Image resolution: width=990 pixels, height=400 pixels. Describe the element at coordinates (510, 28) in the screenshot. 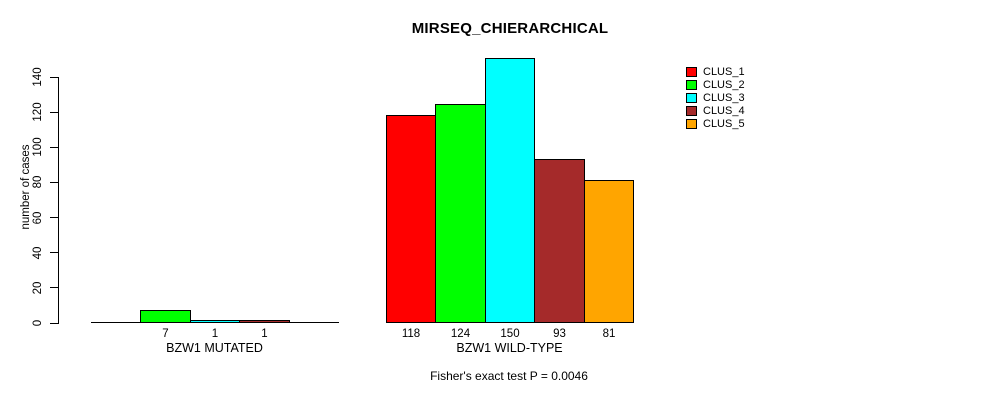

I see `plot-title: MIRSEQ_CHIERARCHICAL` at that location.